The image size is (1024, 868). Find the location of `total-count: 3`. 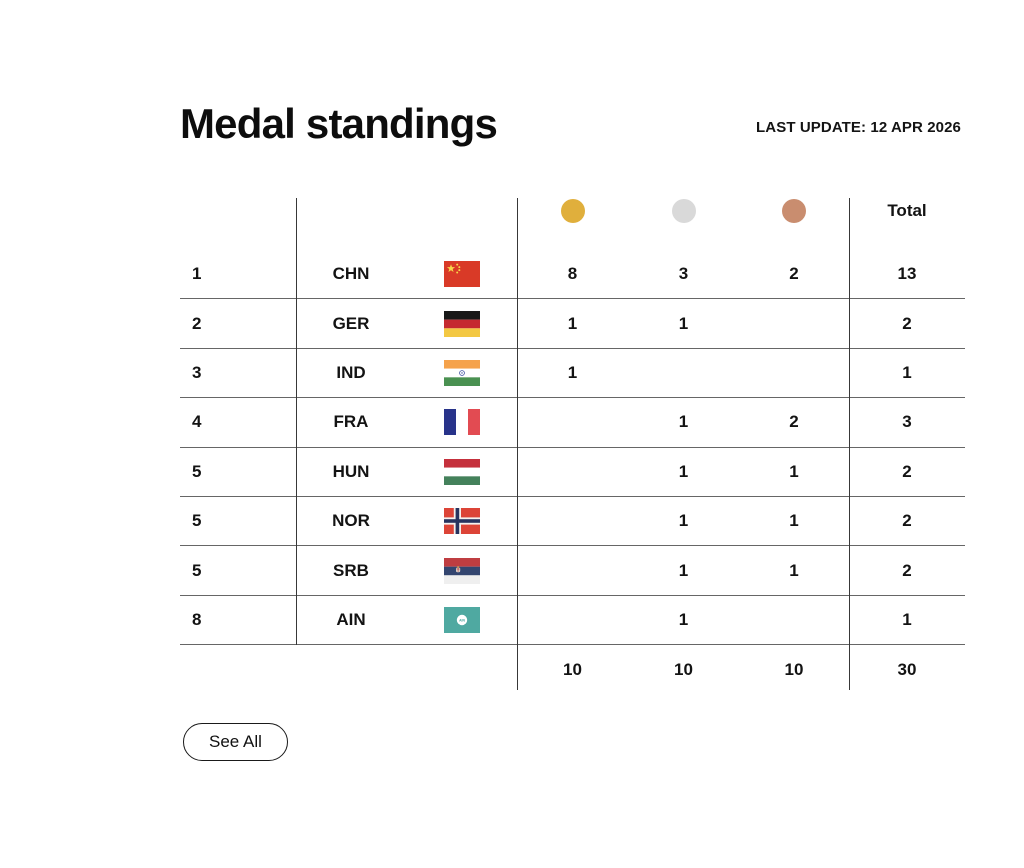

total-count: 3 is located at coordinates (907, 422).